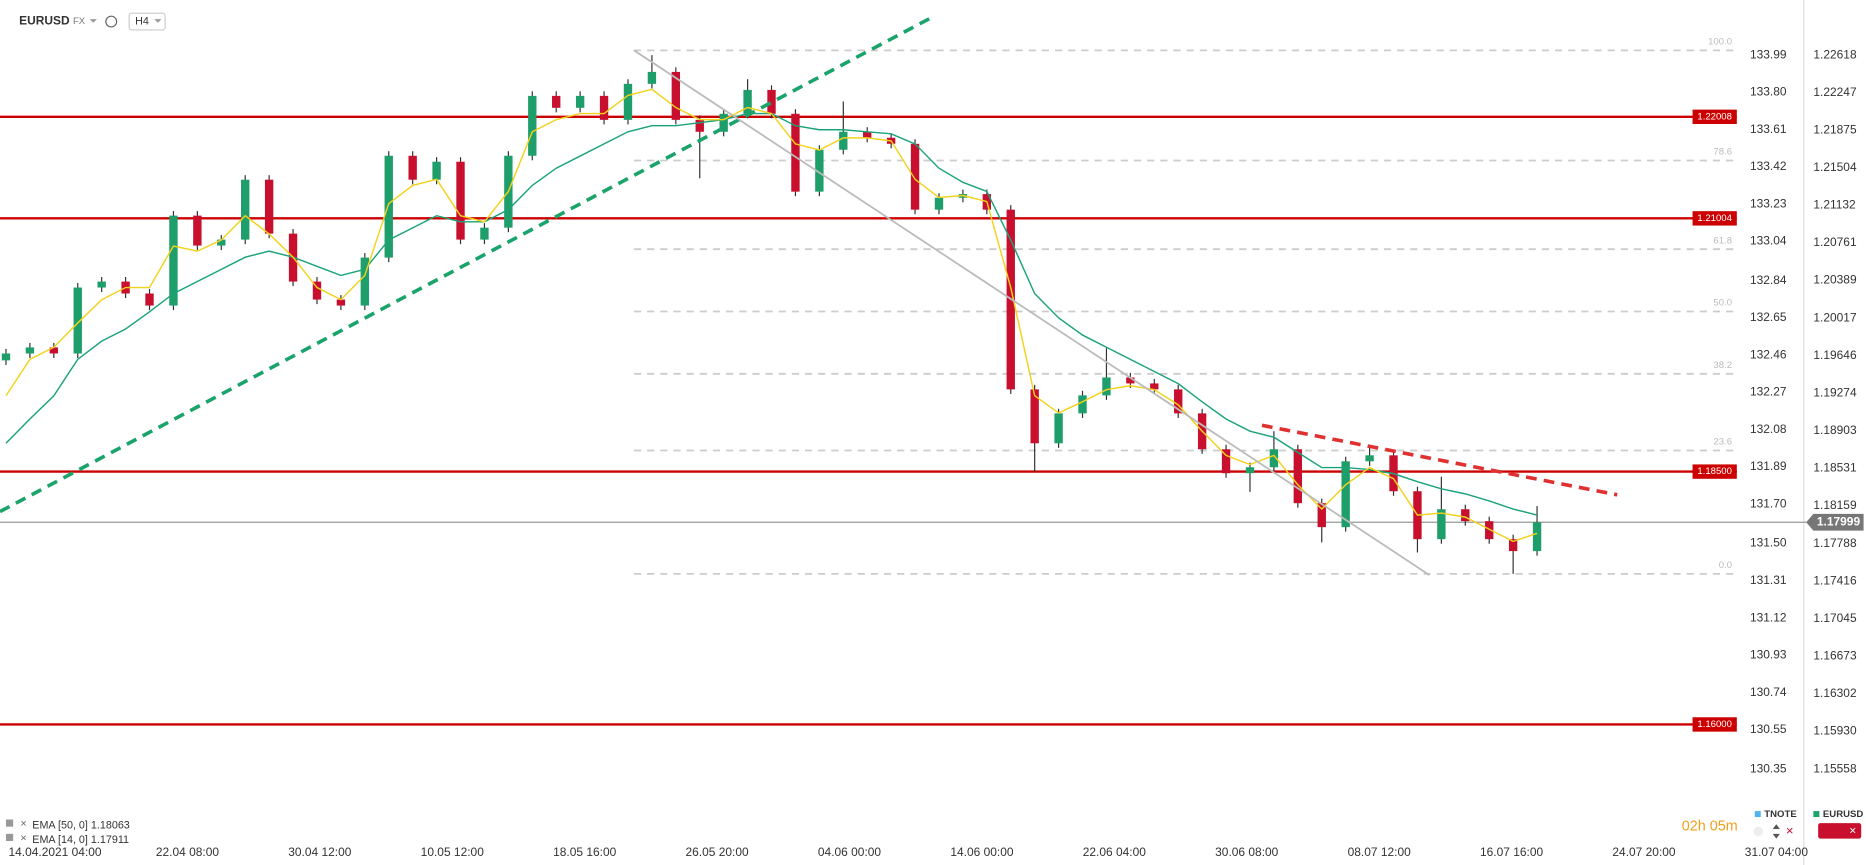  Describe the element at coordinates (1768, 429) in the screenshot. I see `y2-tick-label: 132.08` at that location.